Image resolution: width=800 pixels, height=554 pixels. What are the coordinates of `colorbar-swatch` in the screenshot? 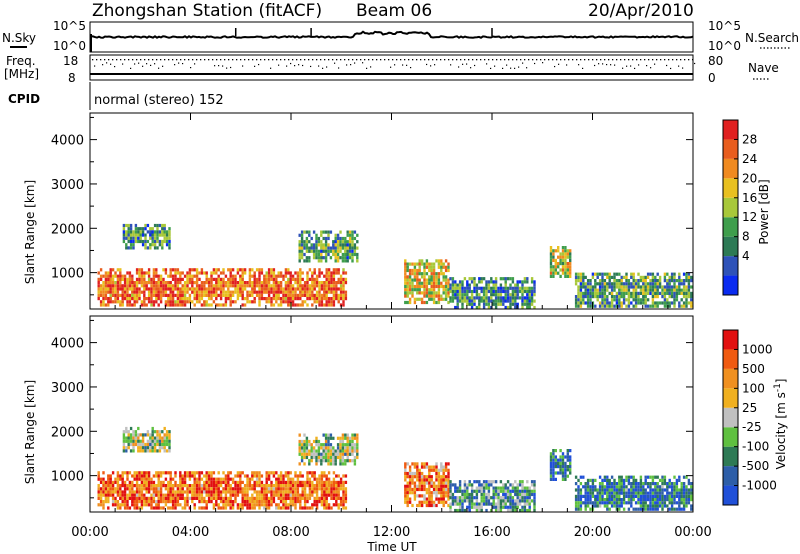 It's located at (730, 149).